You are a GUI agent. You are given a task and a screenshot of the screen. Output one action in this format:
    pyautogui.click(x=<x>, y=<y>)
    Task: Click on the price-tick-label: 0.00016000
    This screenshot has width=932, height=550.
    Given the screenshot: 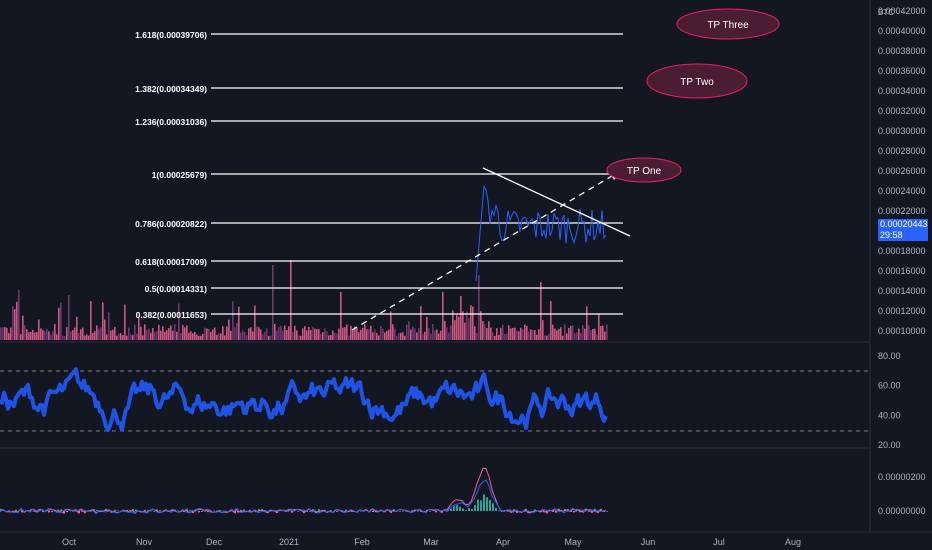 What is the action you would take?
    pyautogui.click(x=902, y=271)
    